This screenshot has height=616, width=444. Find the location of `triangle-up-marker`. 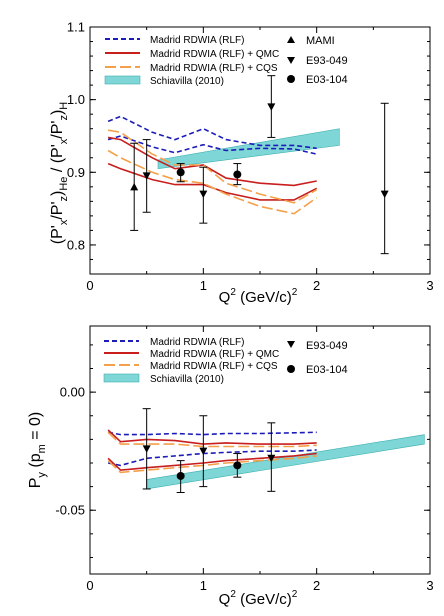

triangle-up-marker is located at coordinates (134, 186).